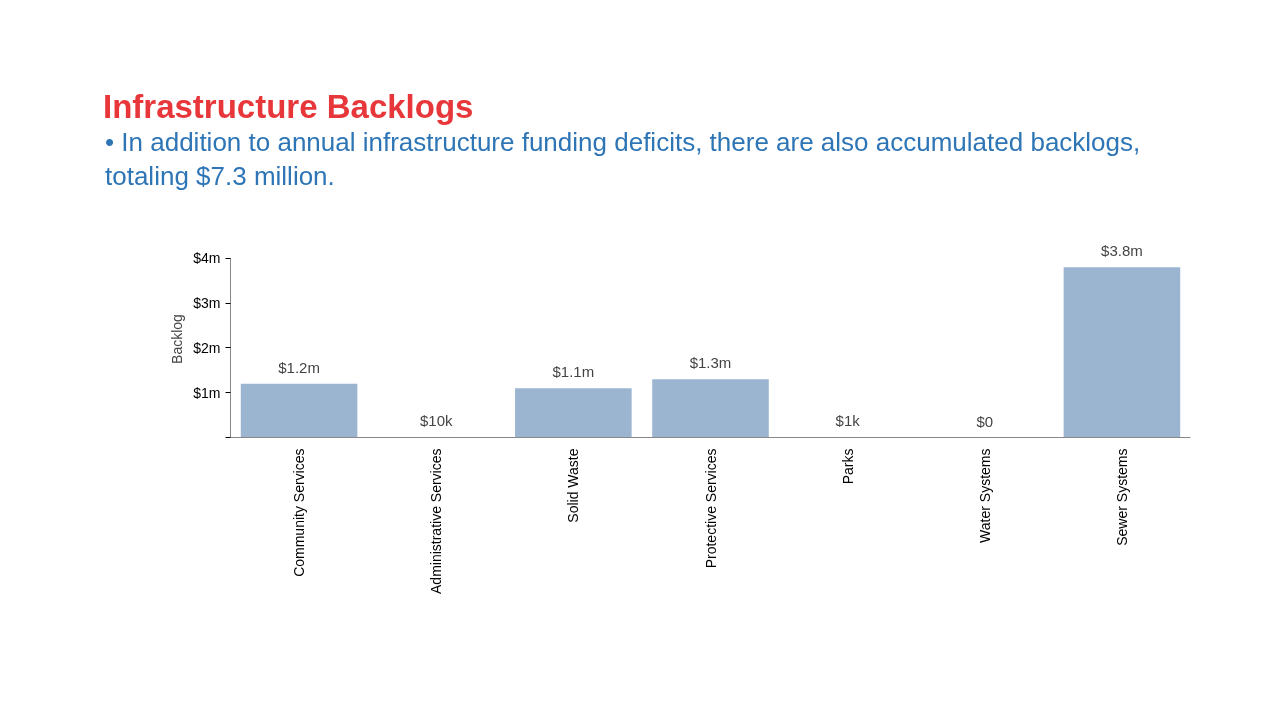  What do you see at coordinates (436, 421) in the screenshot?
I see `data-label: $10k` at bounding box center [436, 421].